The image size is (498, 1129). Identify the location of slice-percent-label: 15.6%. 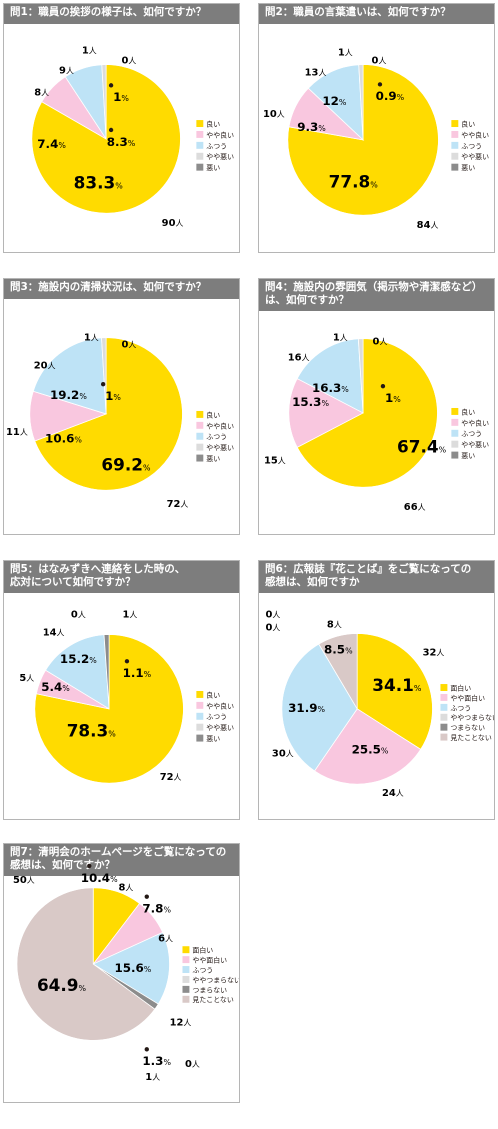
(132, 968).